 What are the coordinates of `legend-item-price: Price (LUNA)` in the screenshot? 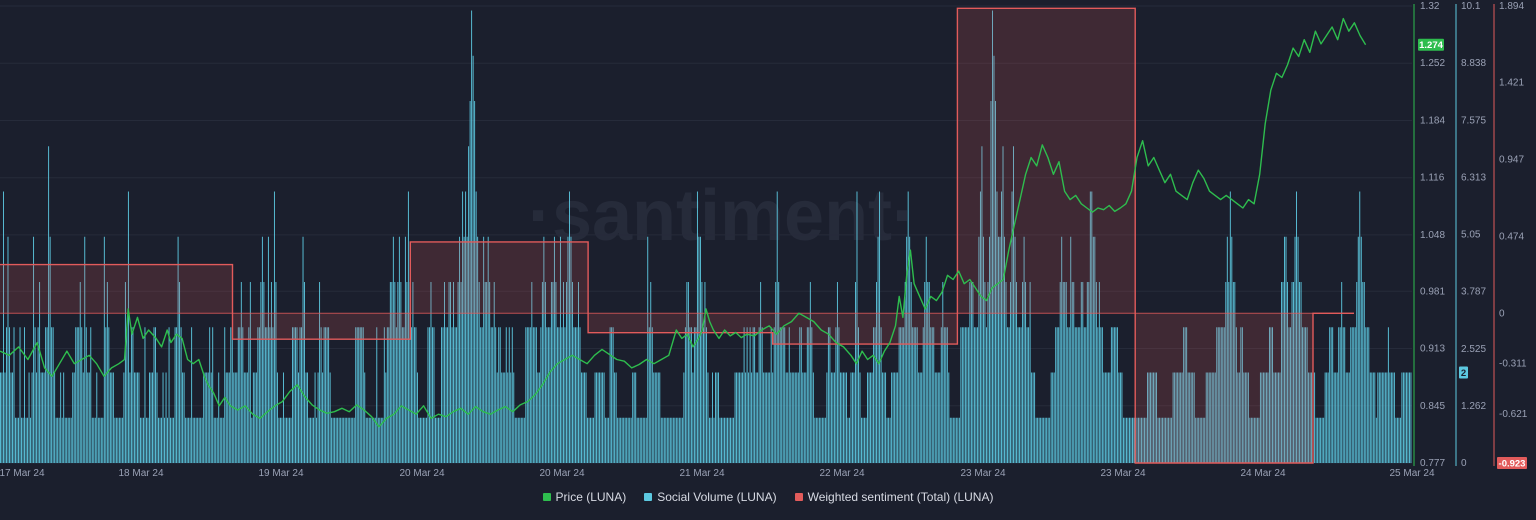 It's located at (584, 497).